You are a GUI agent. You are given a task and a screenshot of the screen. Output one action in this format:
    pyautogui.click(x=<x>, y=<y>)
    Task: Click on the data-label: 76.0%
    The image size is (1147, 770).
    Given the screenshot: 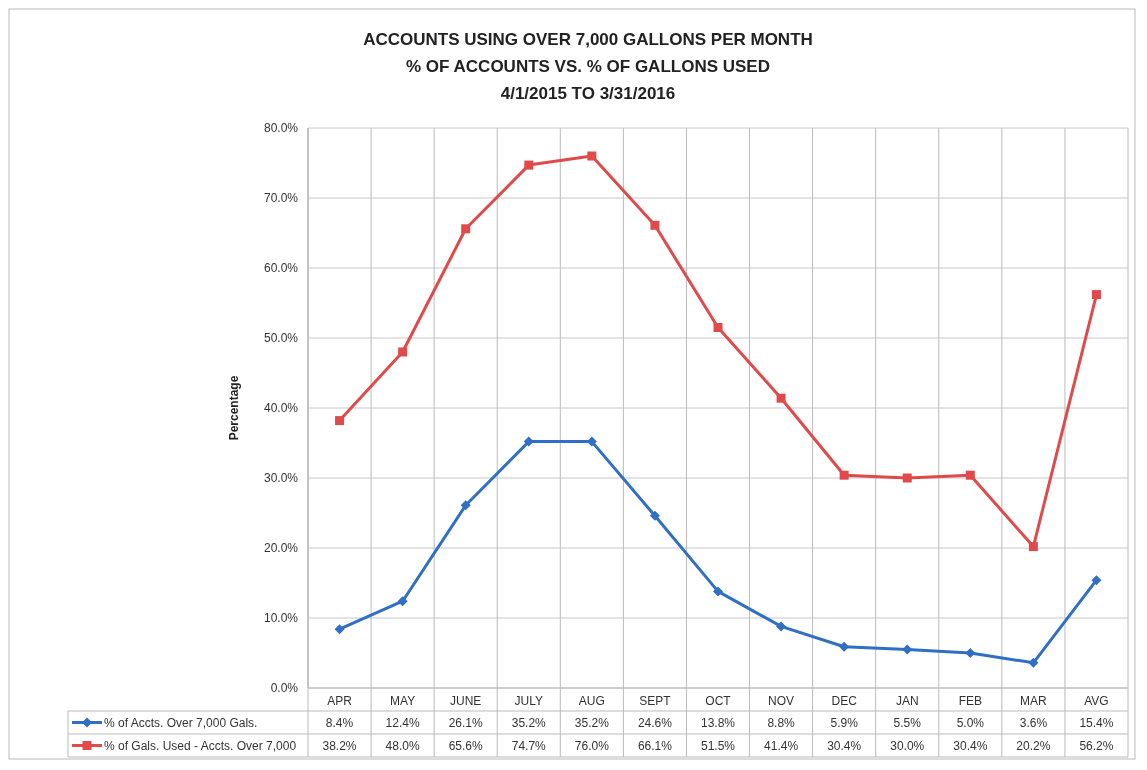 What is the action you would take?
    pyautogui.click(x=592, y=745)
    